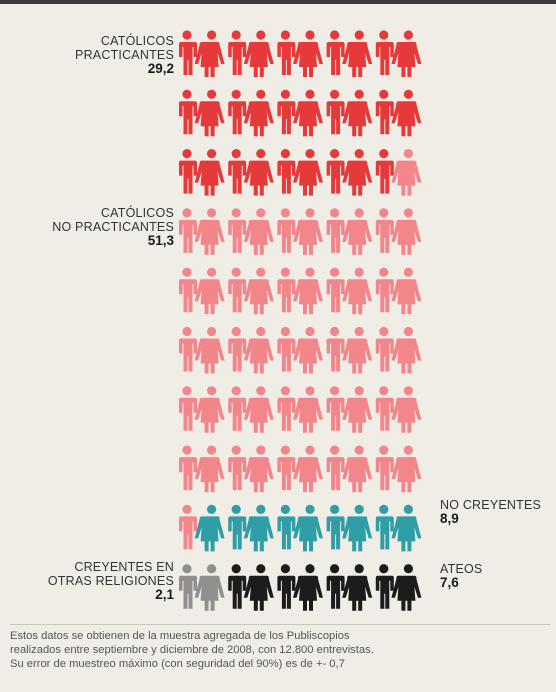 This screenshot has width=556, height=692. What do you see at coordinates (449, 518) in the screenshot?
I see `label-value: 8,9` at bounding box center [449, 518].